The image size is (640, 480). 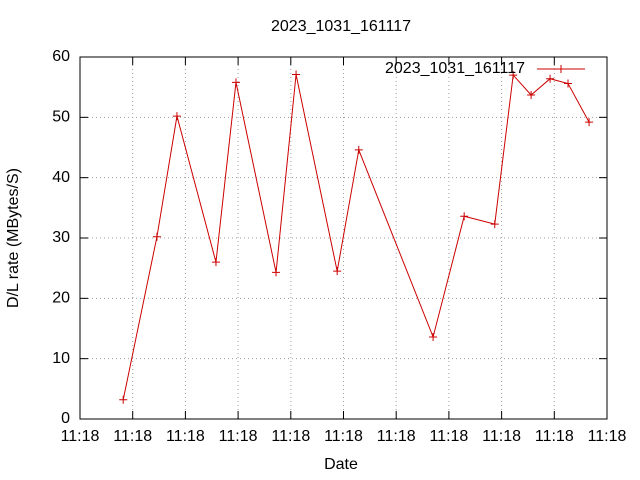 What do you see at coordinates (341, 464) in the screenshot?
I see `x-axis-label: Date` at bounding box center [341, 464].